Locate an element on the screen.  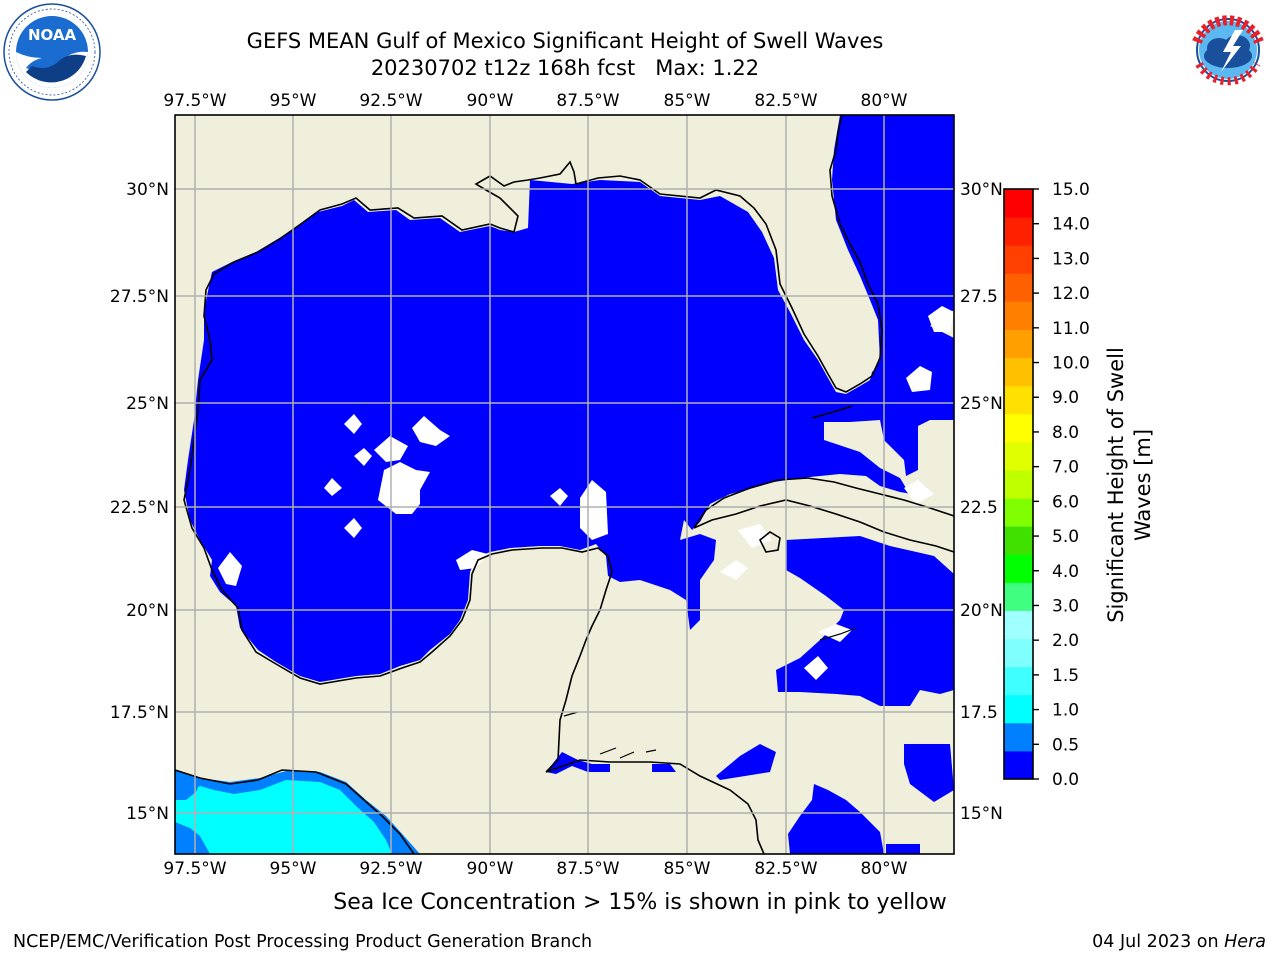
lat-label: 22.5°N is located at coordinates (139, 508).